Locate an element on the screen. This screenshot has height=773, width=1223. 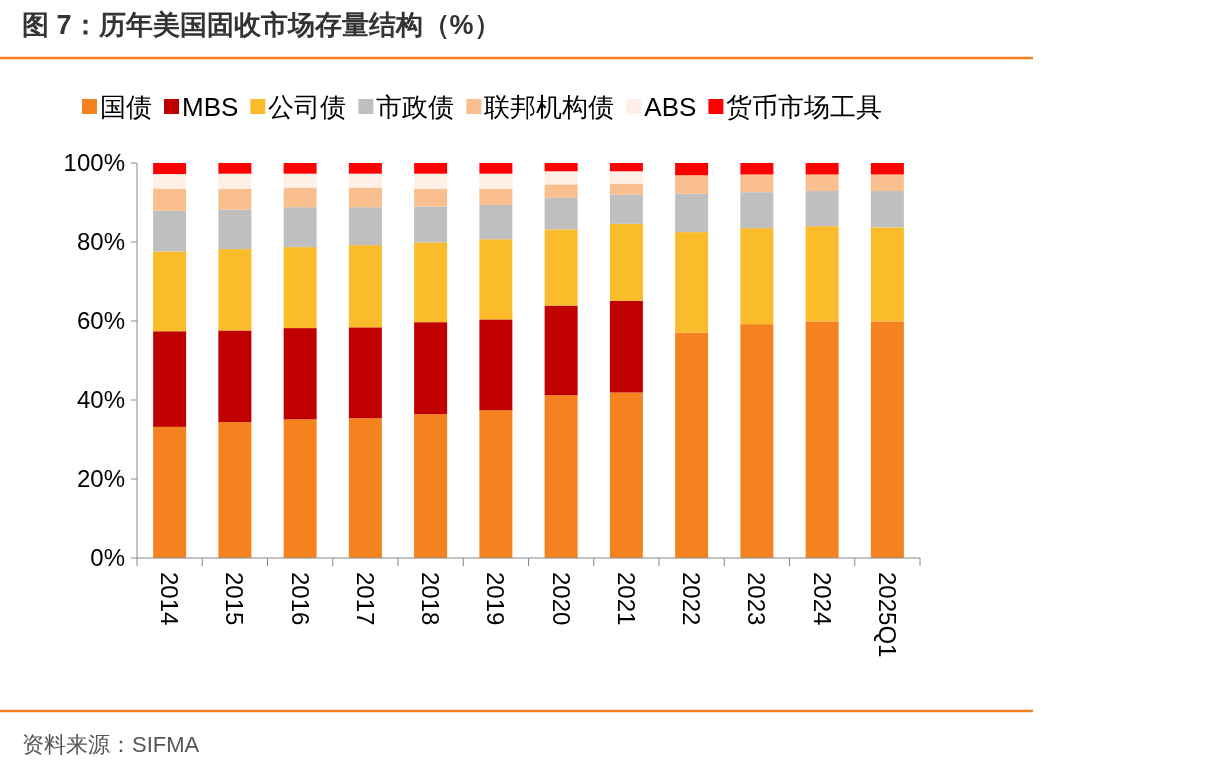
y-tick-label: 100% is located at coordinates (94, 162).